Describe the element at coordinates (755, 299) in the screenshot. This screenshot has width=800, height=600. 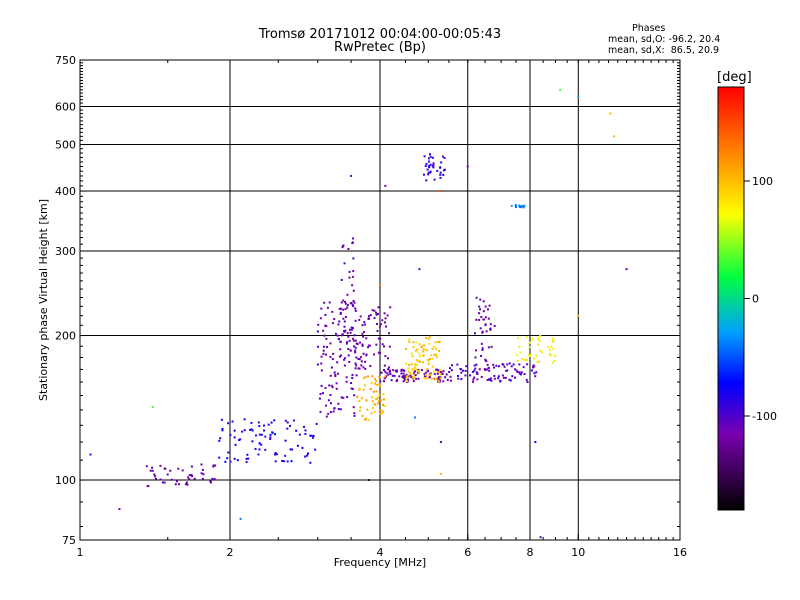
I see `colorbar-tick-label: 0` at that location.